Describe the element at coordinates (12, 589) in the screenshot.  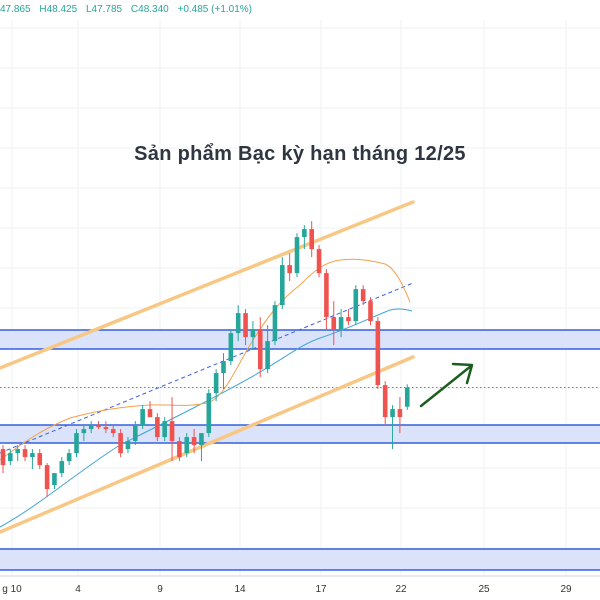
I see `x-tick-label: g 10` at that location.